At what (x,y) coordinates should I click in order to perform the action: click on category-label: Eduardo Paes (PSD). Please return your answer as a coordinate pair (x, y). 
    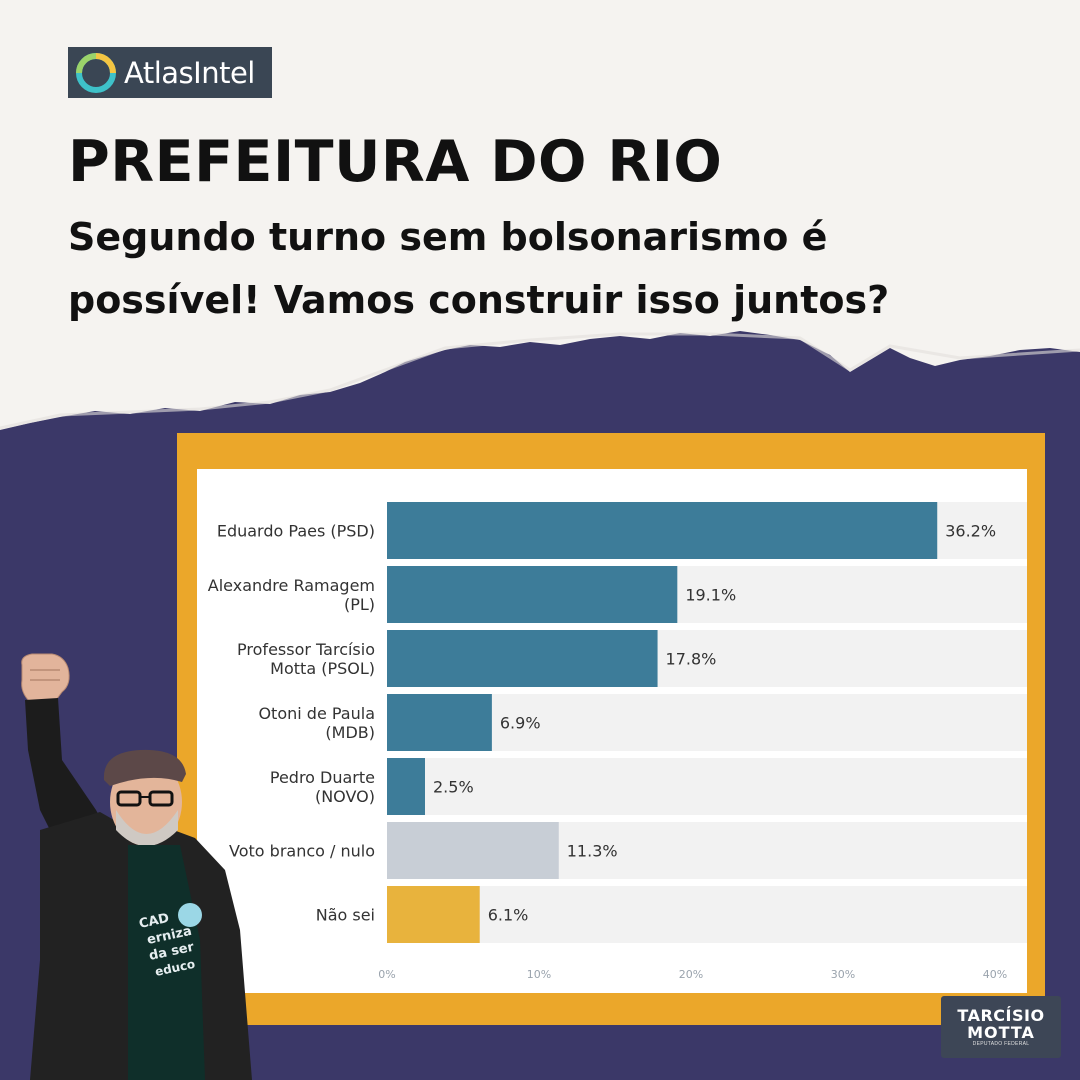
    Looking at the image, I should click on (296, 531).